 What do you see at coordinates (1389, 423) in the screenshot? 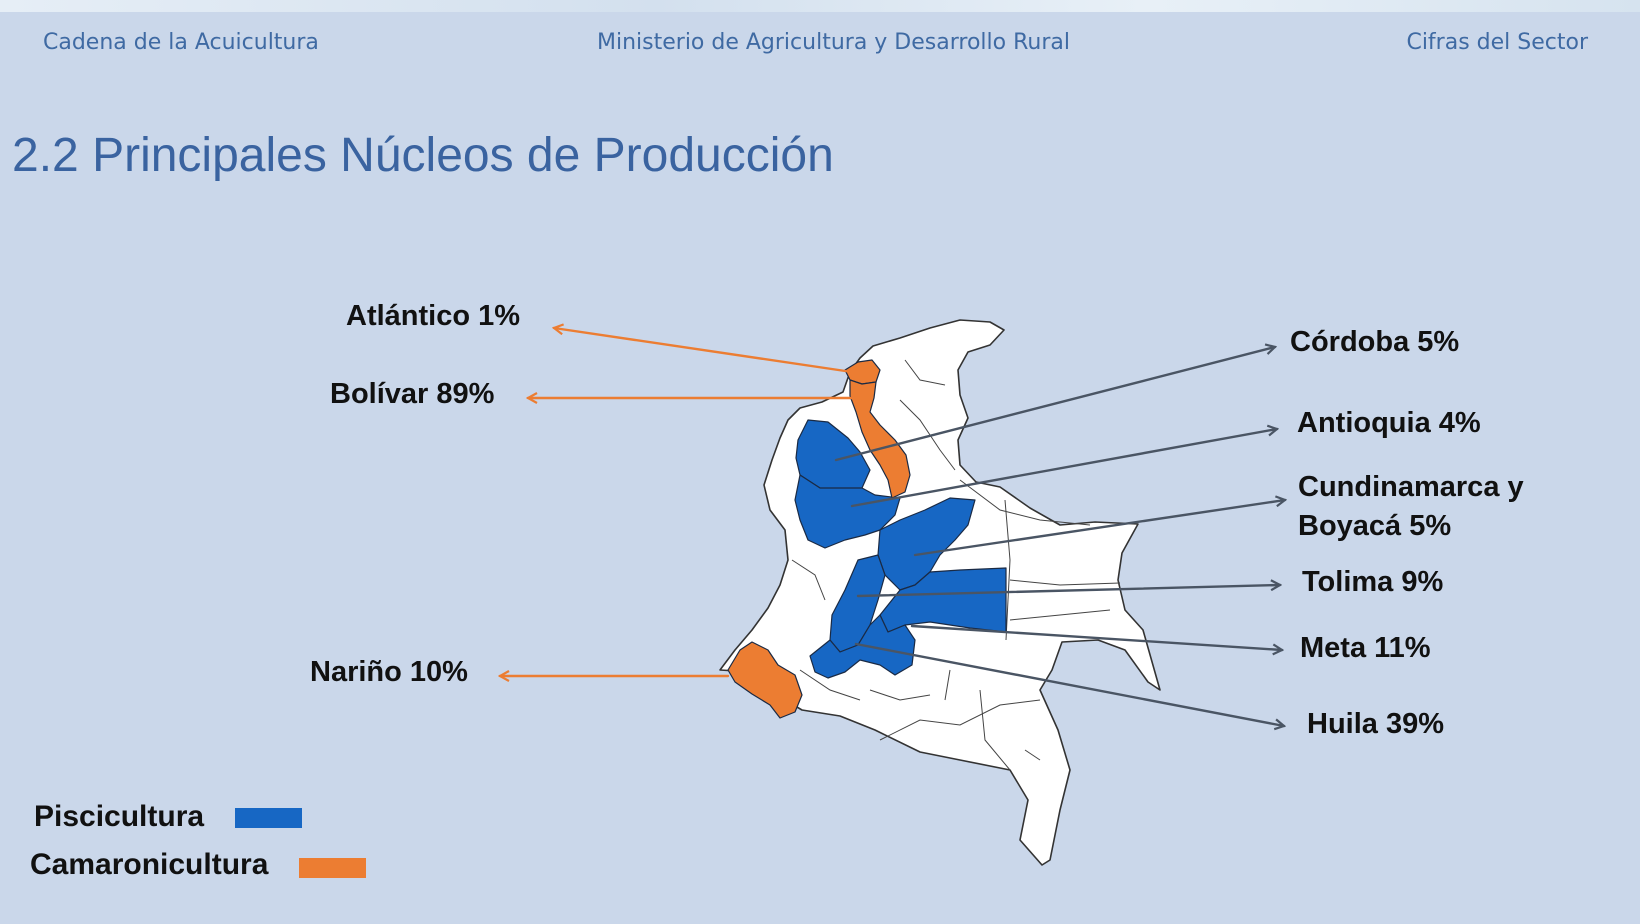
I see `antioquia-label: Antioquia 4%` at bounding box center [1389, 423].